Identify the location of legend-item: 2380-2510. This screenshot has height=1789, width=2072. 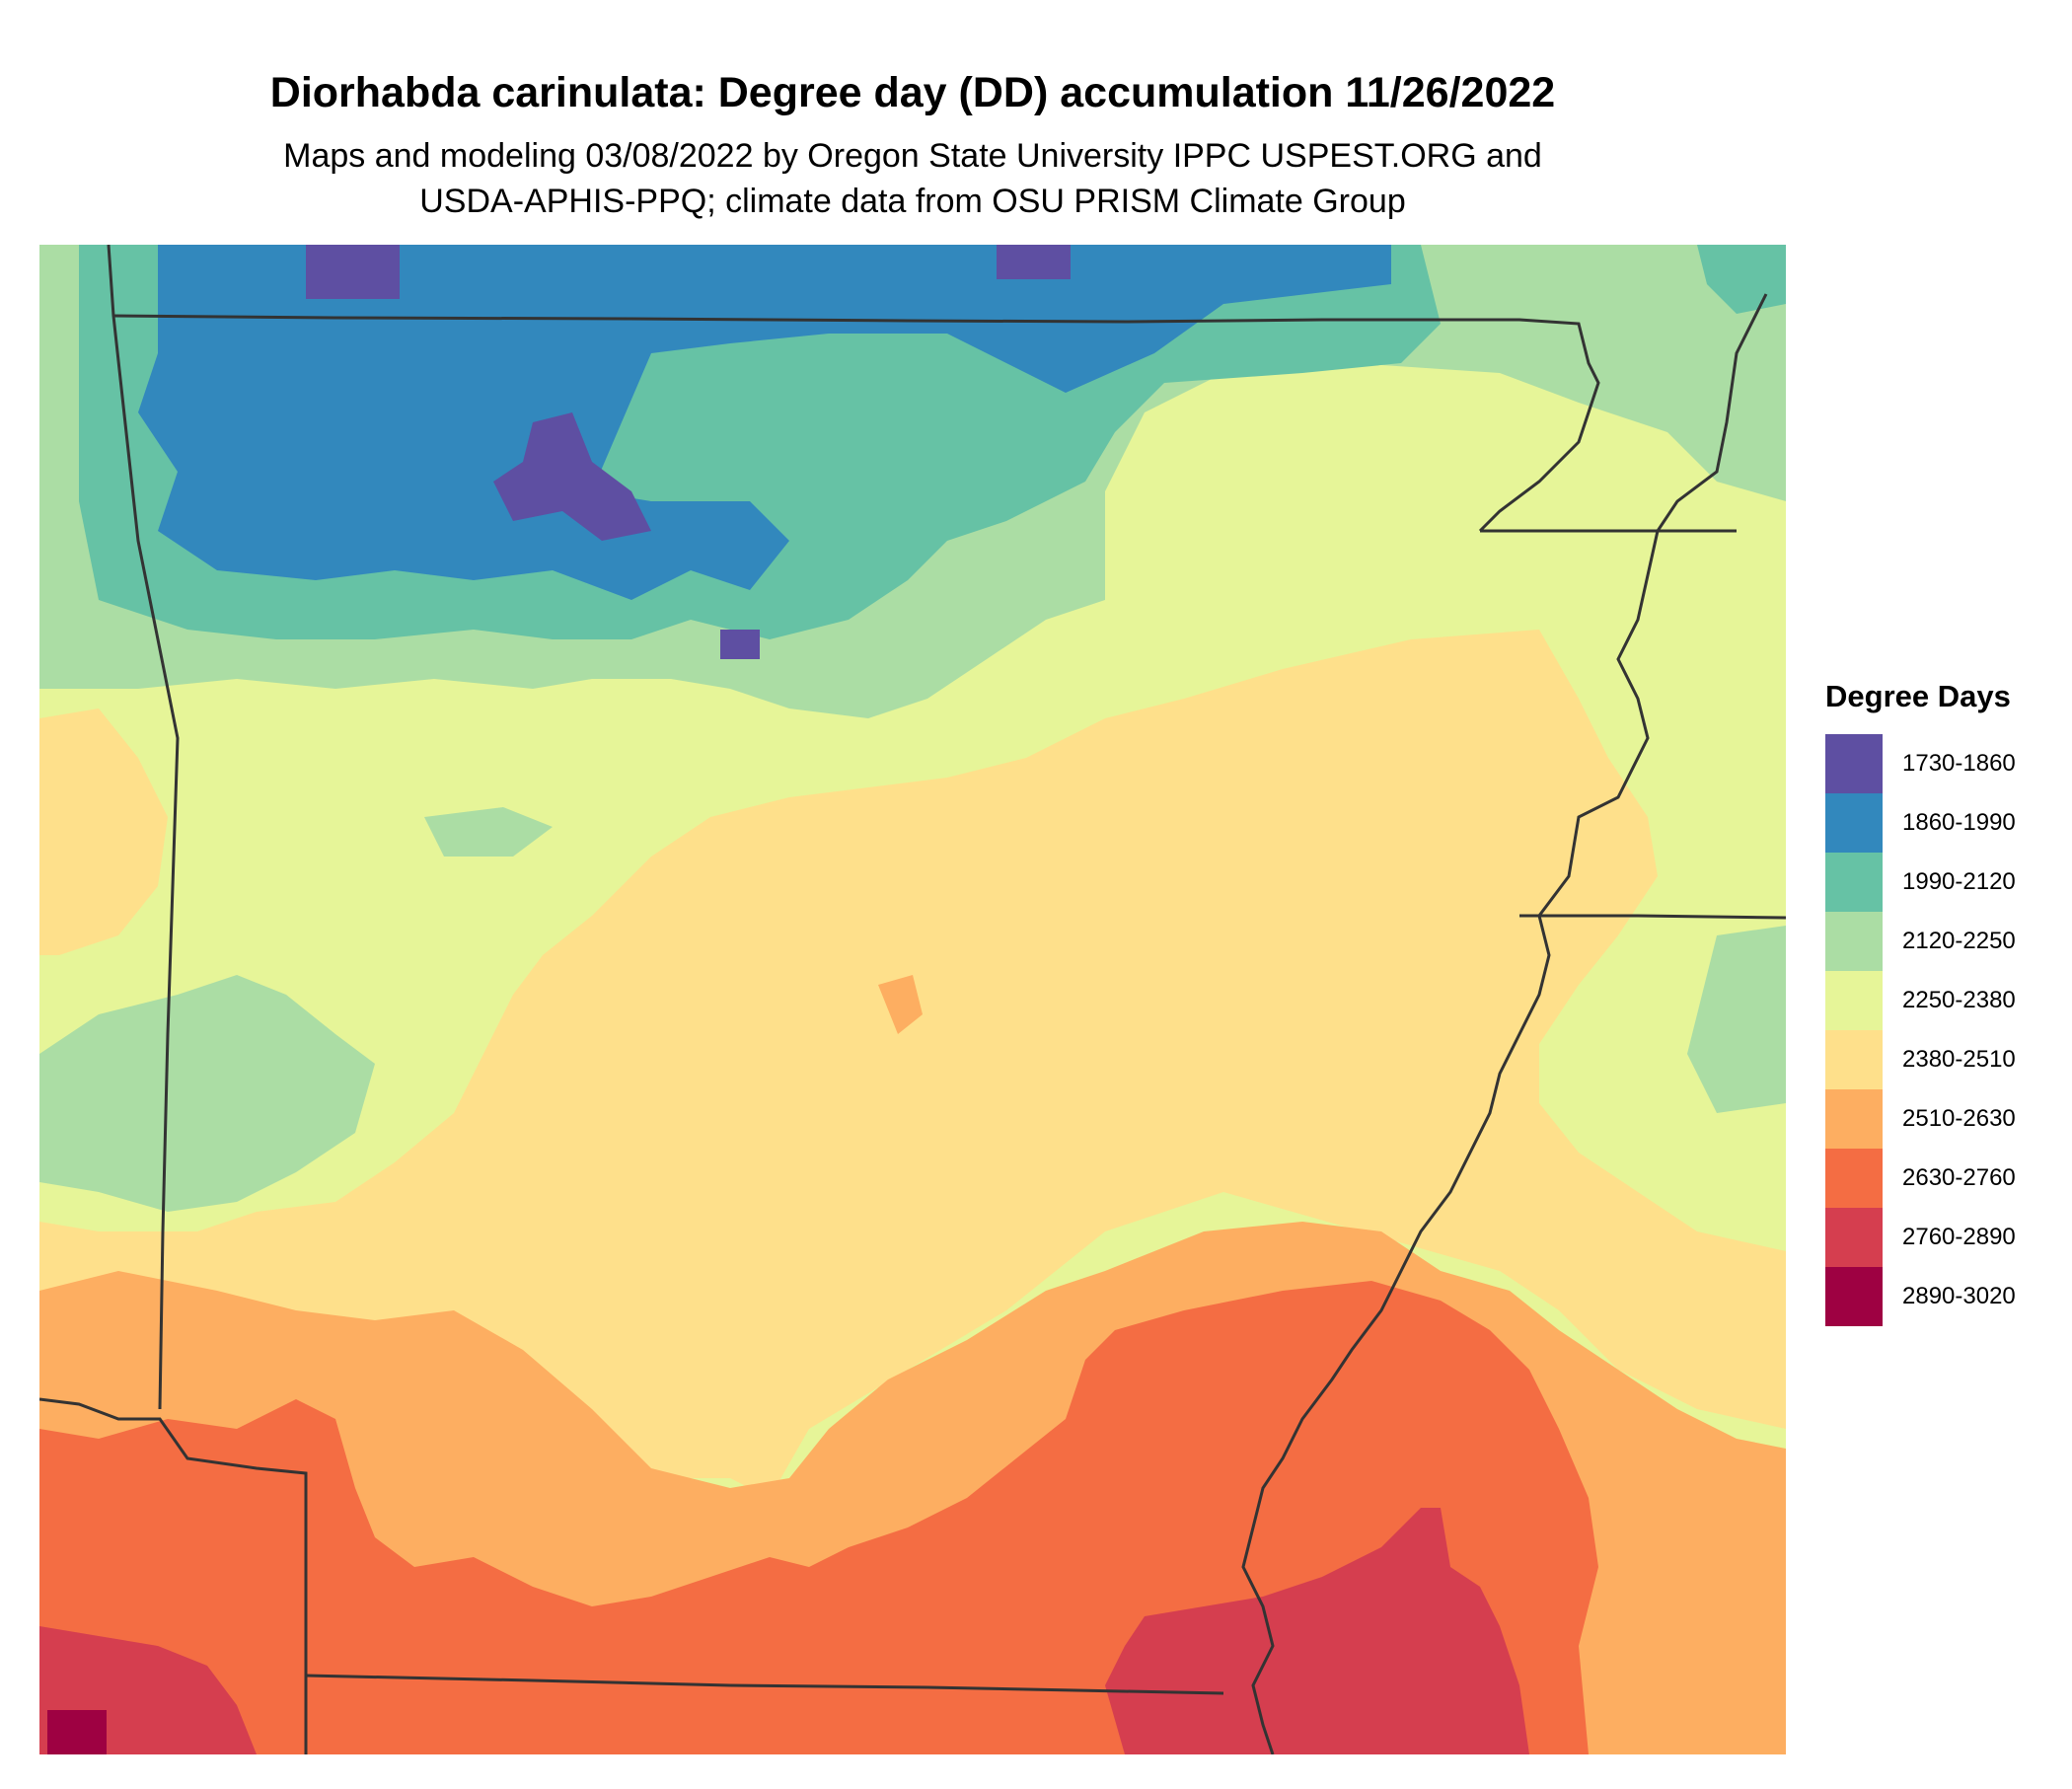
(1944, 1059).